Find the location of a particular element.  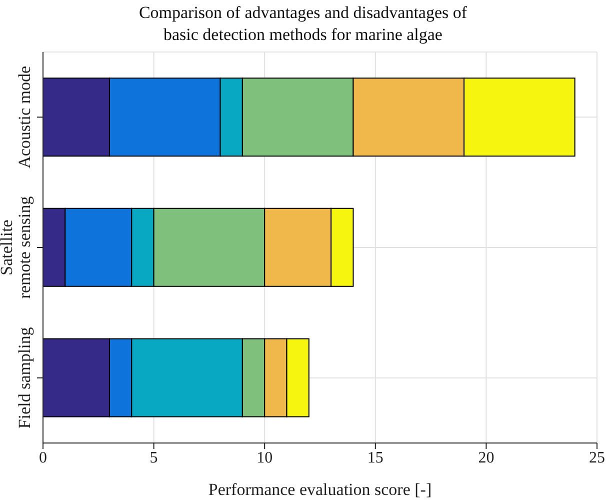

x-tick-label: 0 is located at coordinates (43, 457).